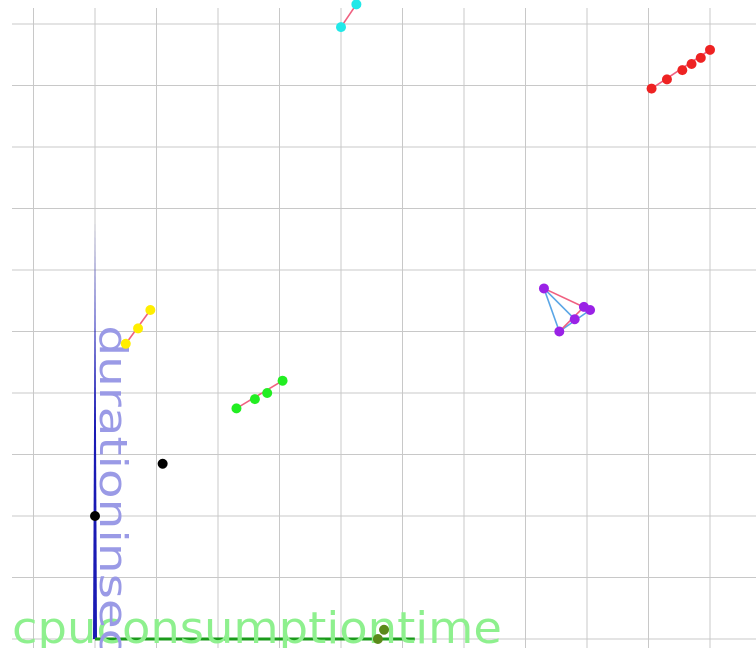 This screenshot has height=648, width=756. What do you see at coordinates (95, 430) in the screenshot?
I see `y-axis-line` at bounding box center [95, 430].